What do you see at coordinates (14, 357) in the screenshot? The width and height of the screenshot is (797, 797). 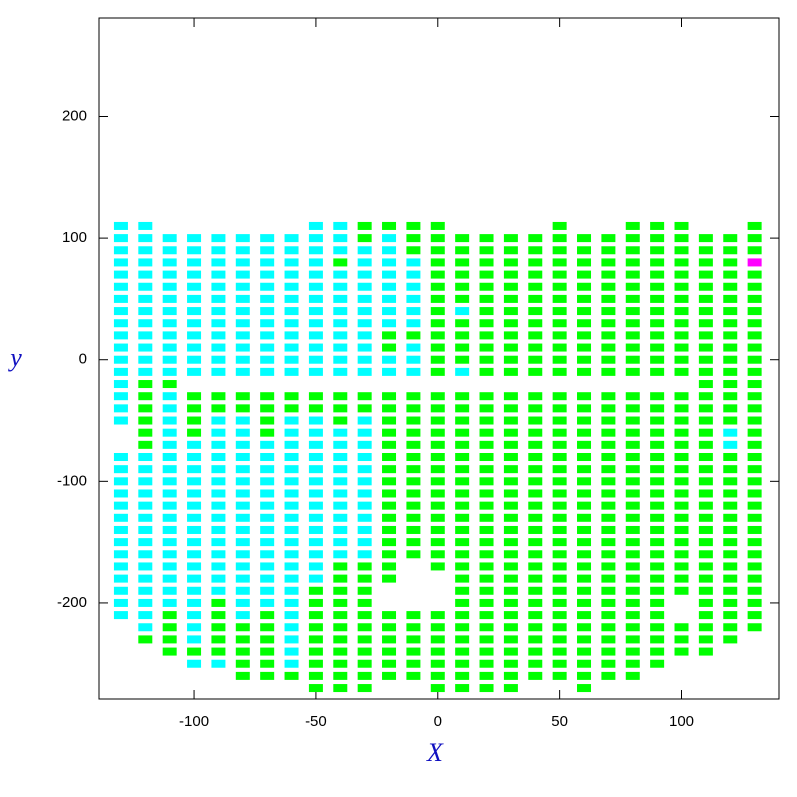 I see `y-axis-label: y` at bounding box center [14, 357].